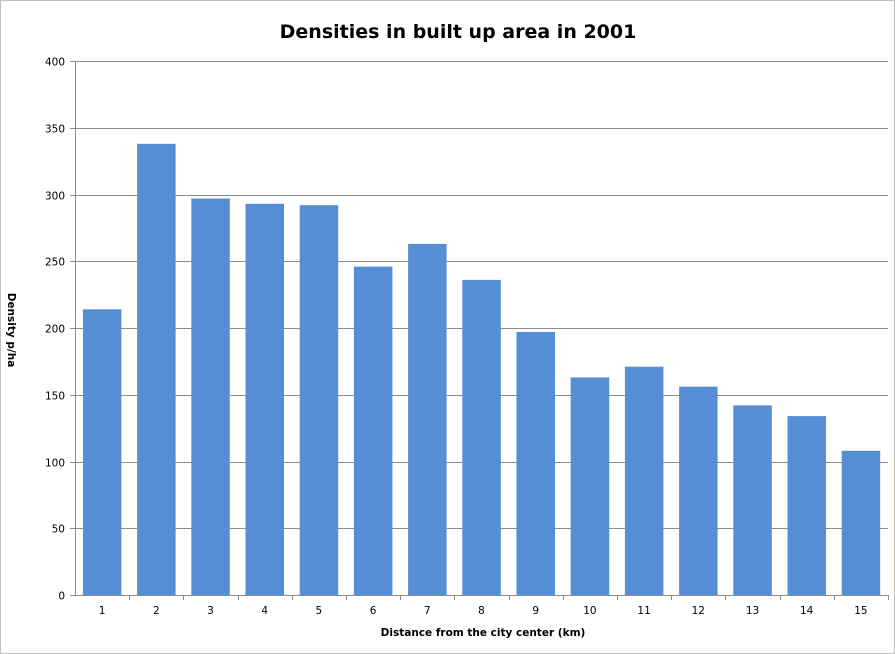  What do you see at coordinates (535, 611) in the screenshot?
I see `x-tick-label: 9` at bounding box center [535, 611].